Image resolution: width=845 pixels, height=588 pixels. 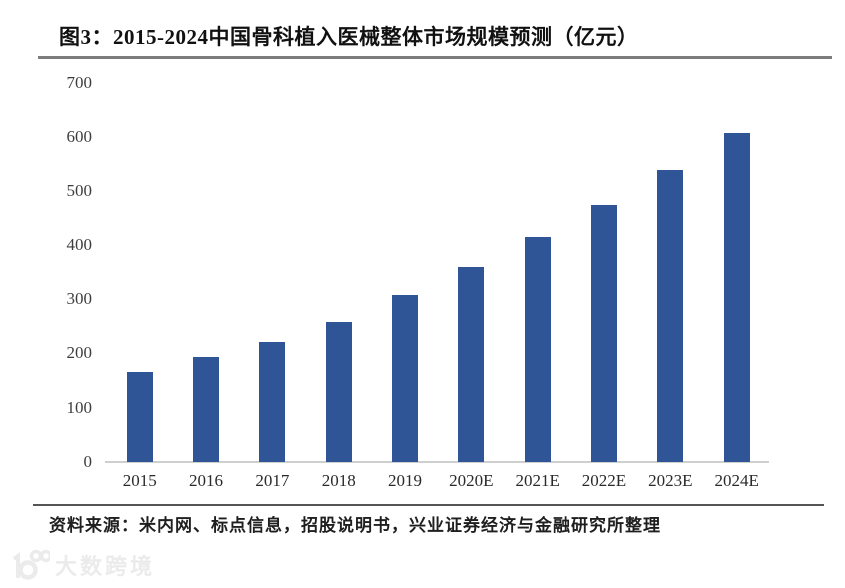 I want to click on bar-2020E, so click(x=471, y=364).